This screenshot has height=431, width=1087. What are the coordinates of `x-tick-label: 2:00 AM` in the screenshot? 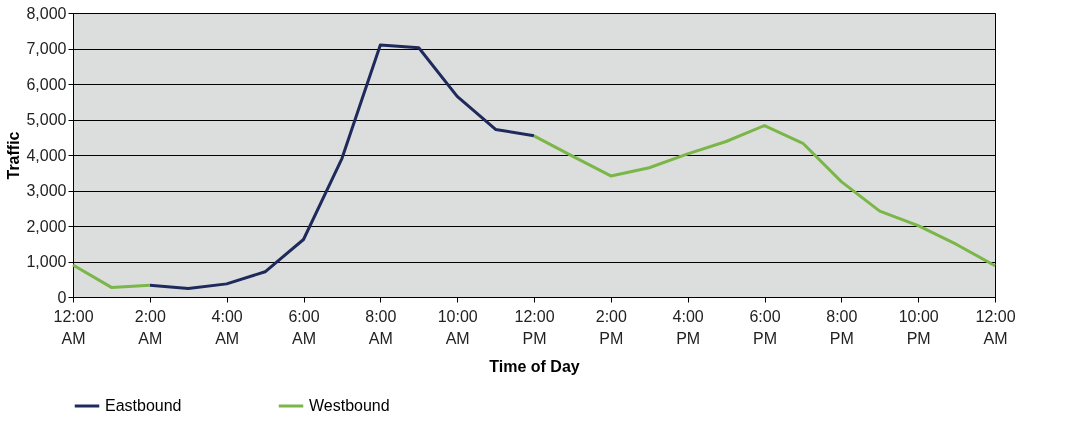 It's located at (150, 327).